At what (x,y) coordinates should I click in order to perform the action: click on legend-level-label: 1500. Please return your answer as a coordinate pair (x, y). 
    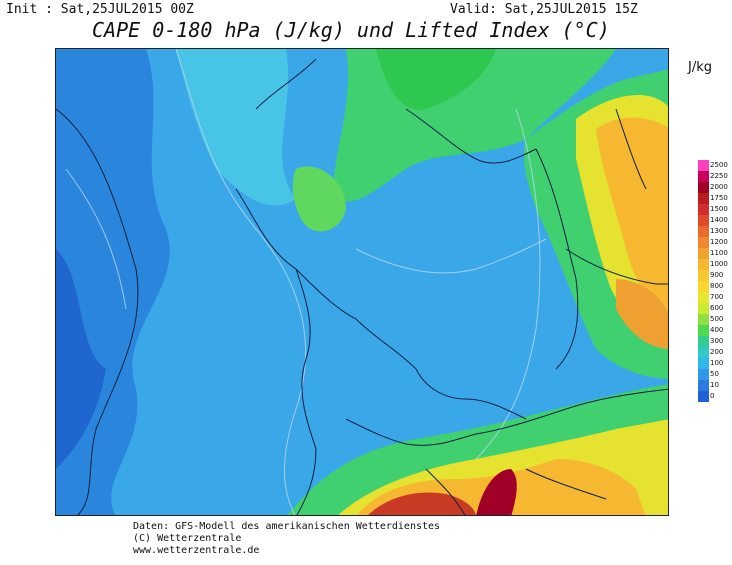
    Looking at the image, I should click on (719, 209).